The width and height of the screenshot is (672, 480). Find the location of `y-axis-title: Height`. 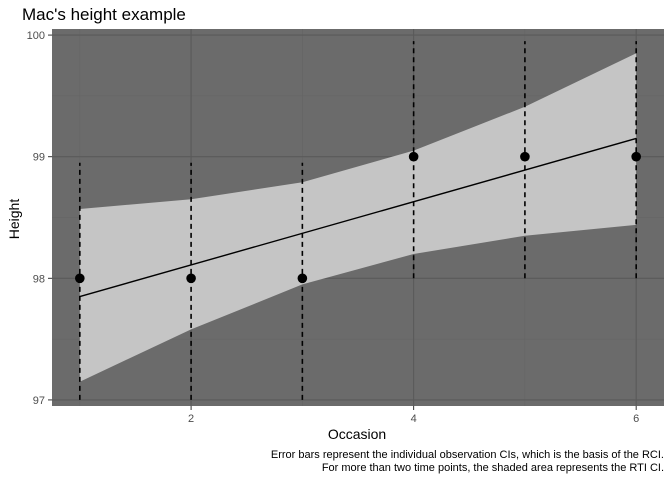

y-axis-title: Height is located at coordinates (14, 219).